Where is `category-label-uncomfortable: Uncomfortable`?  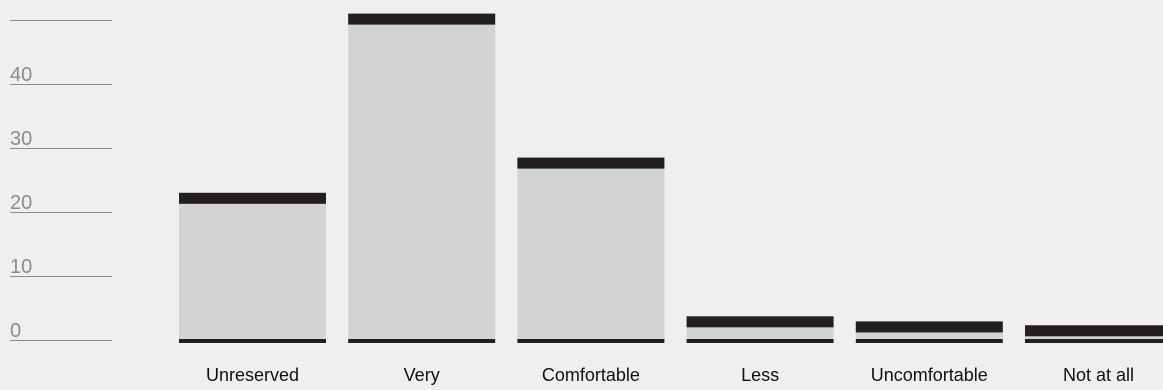
category-label-uncomfortable: Uncomfortable is located at coordinates (929, 375).